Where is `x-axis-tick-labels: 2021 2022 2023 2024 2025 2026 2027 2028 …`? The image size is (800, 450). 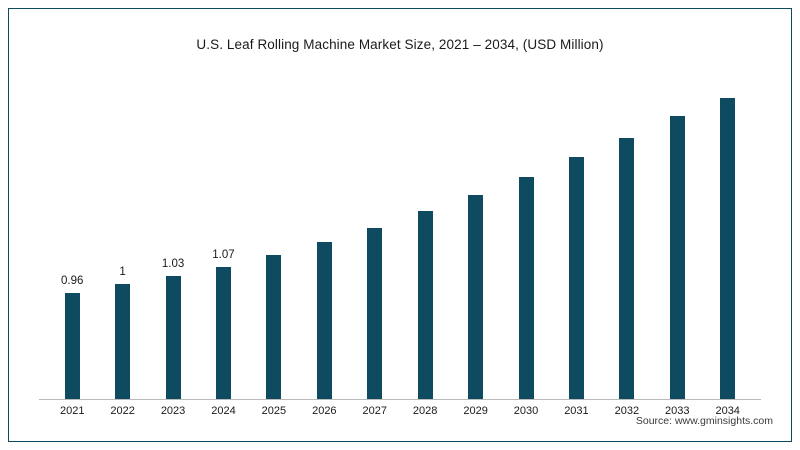 x-axis-tick-labels: 2021 2022 2023 2024 2025 2026 2027 2028 … is located at coordinates (400, 411).